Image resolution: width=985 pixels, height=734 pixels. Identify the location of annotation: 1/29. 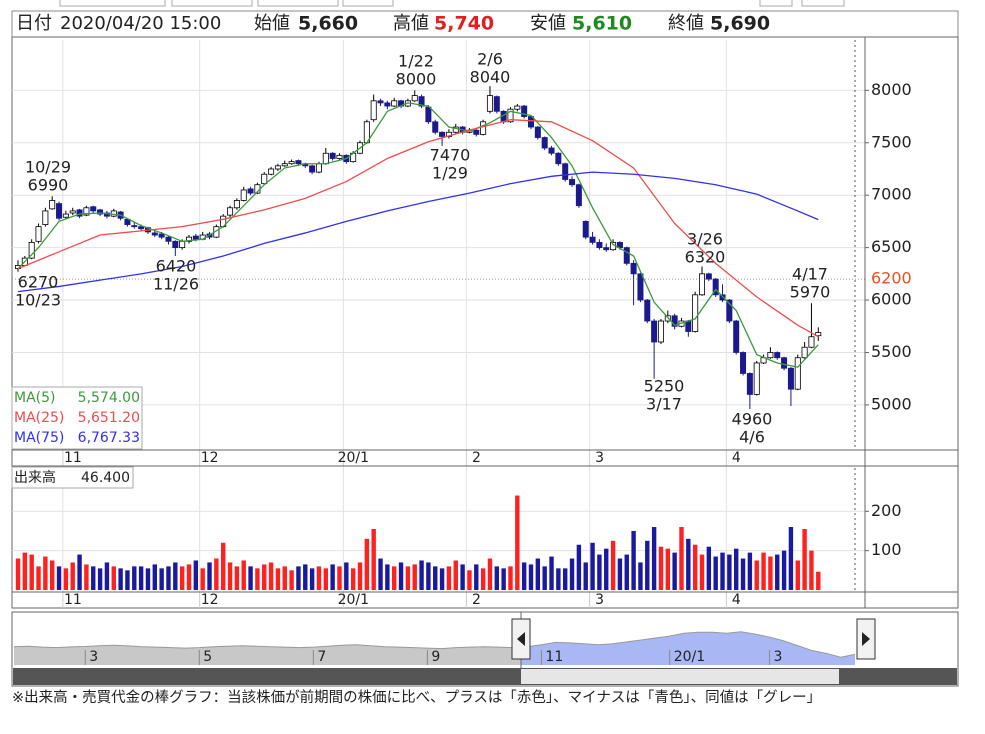
(450, 173).